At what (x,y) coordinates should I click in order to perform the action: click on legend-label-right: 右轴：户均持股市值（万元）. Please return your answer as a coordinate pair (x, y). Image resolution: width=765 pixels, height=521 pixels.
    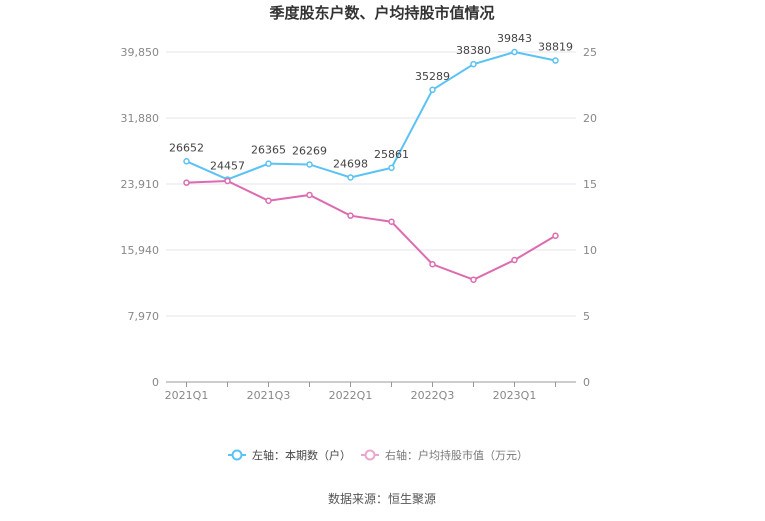
    Looking at the image, I should click on (456, 455).